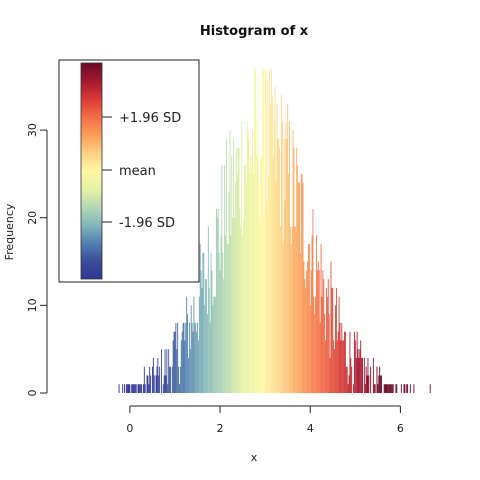 This screenshot has height=480, width=480. What do you see at coordinates (129, 428) in the screenshot?
I see `x-tick-label: 0` at bounding box center [129, 428].